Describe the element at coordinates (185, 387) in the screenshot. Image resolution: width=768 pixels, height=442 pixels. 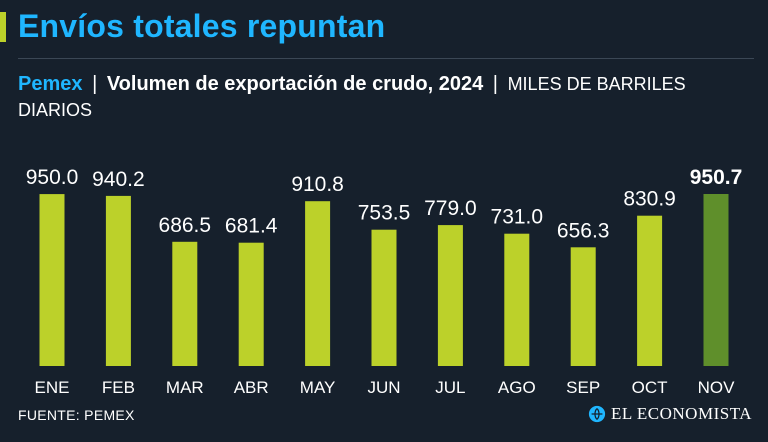
I see `category-label-mar: MAR` at that location.